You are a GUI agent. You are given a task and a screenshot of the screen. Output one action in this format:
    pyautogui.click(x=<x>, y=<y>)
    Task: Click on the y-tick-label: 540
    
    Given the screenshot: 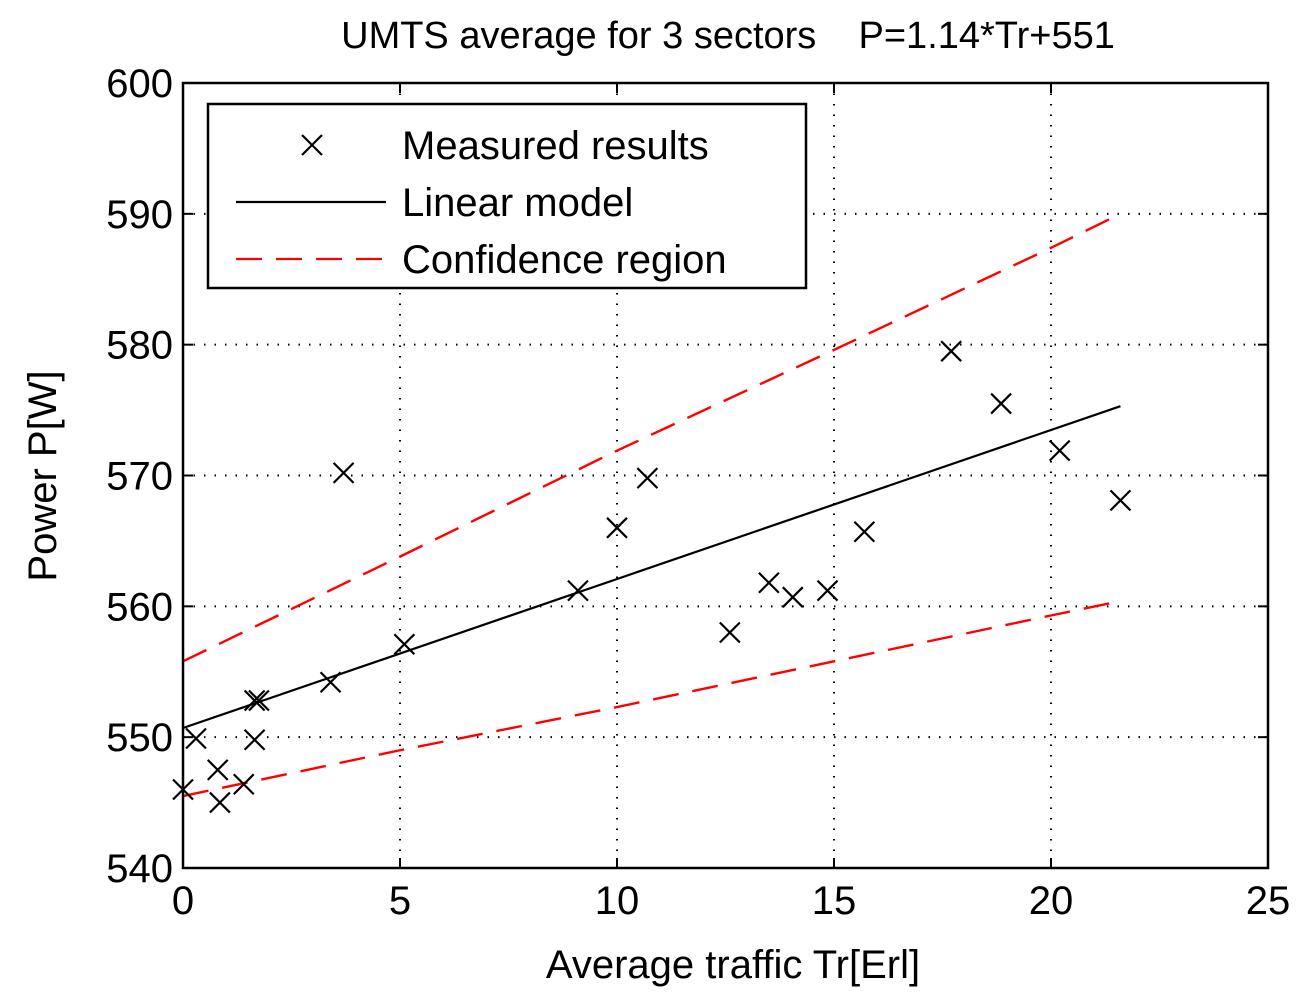 What is the action you would take?
    pyautogui.click(x=139, y=869)
    